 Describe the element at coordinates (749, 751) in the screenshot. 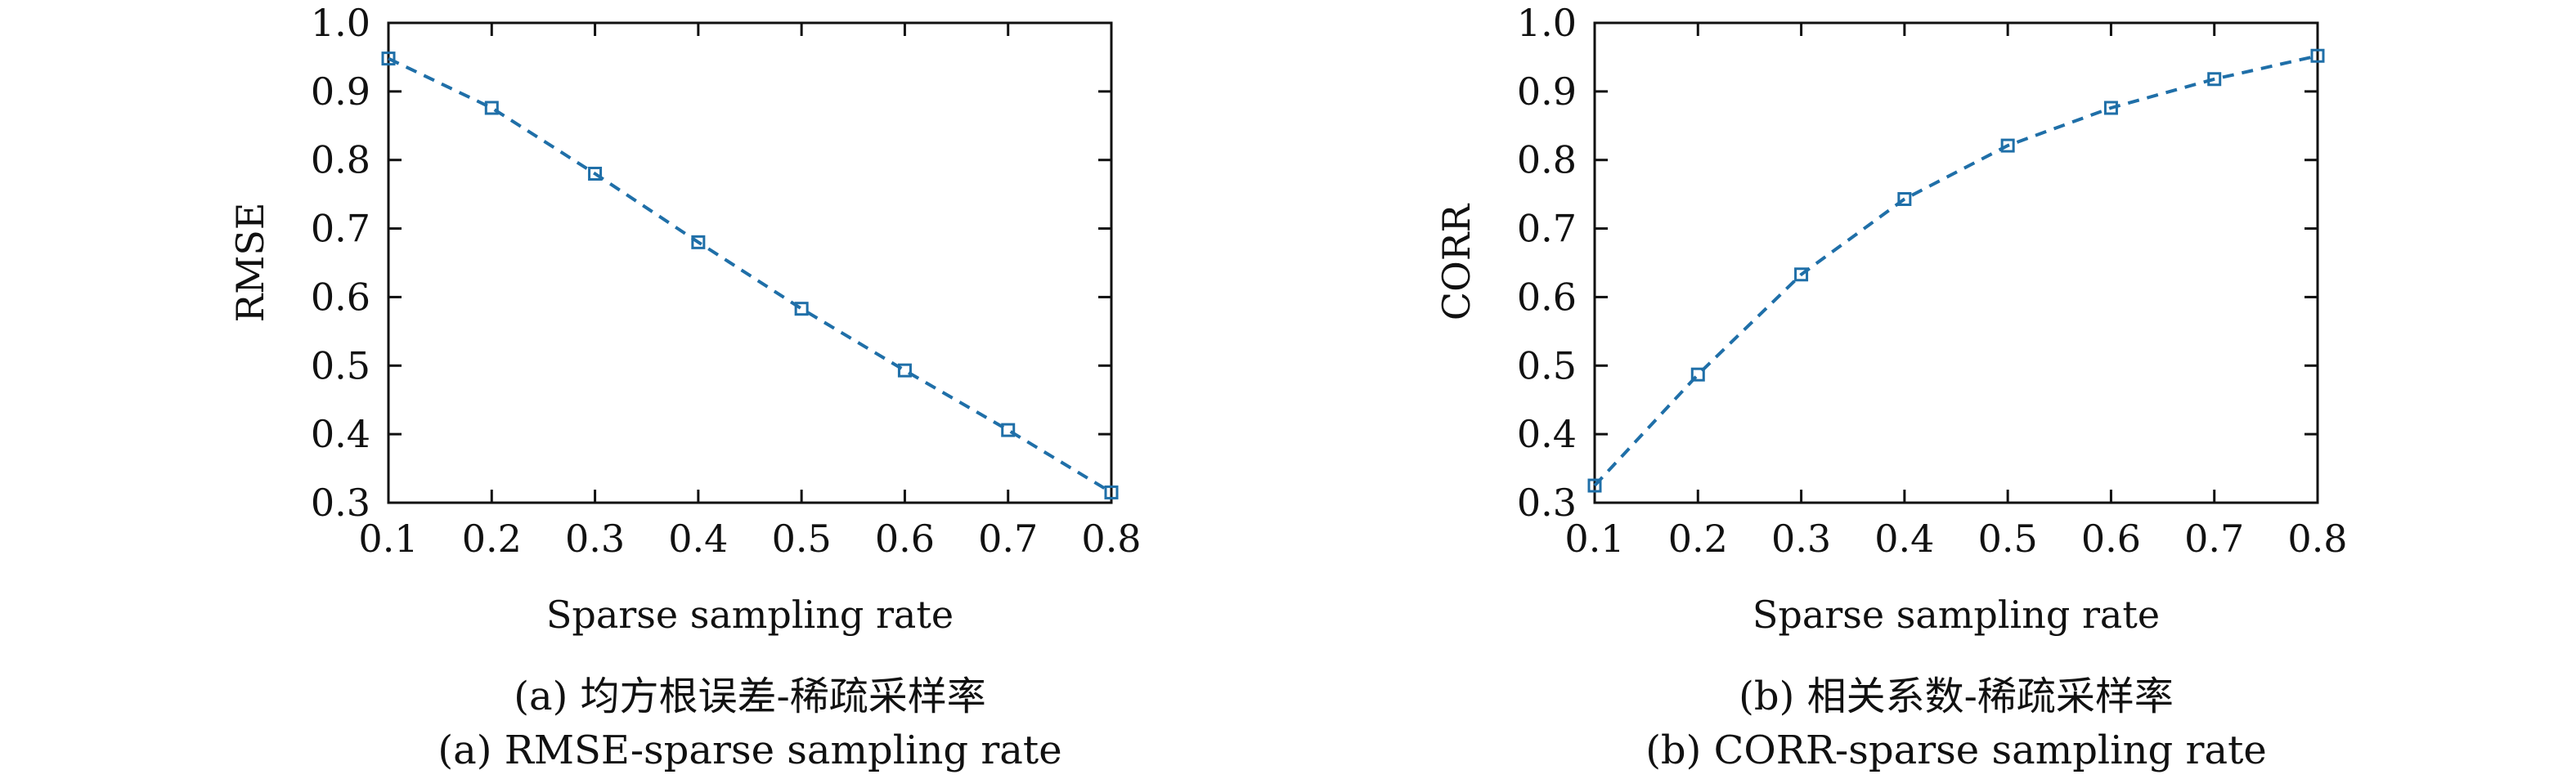

I see `caption-english: (a) RMSE-sparse sampling rate` at that location.